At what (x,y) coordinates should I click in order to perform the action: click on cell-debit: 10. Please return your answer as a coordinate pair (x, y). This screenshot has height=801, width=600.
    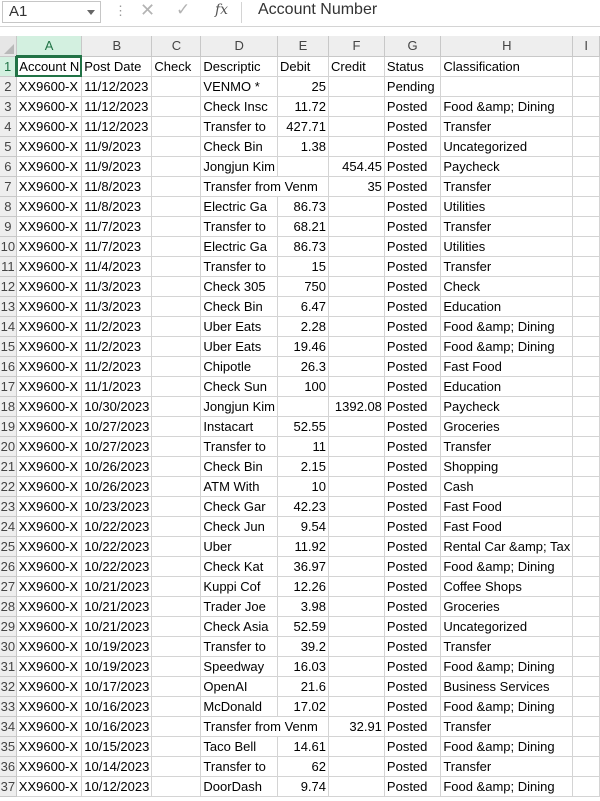
    Looking at the image, I should click on (303, 486).